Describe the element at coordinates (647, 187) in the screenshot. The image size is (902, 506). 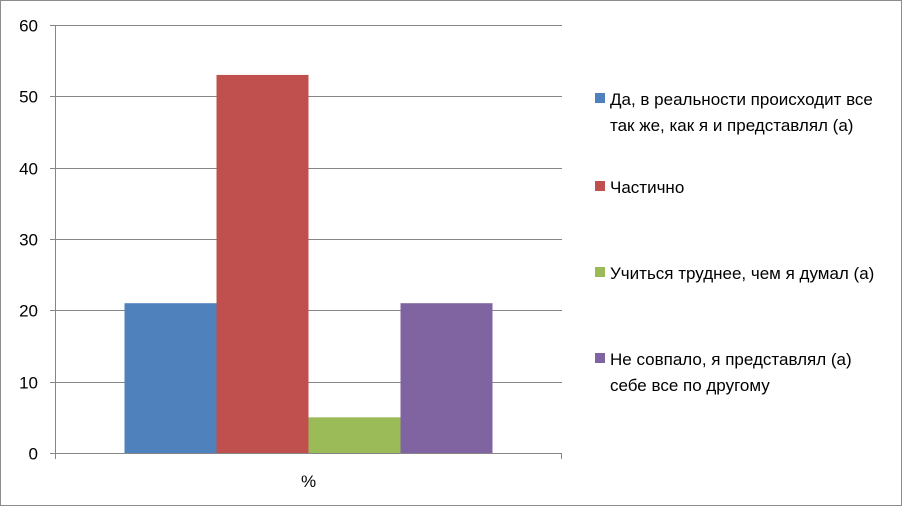
I see `legend-label: Частично` at that location.